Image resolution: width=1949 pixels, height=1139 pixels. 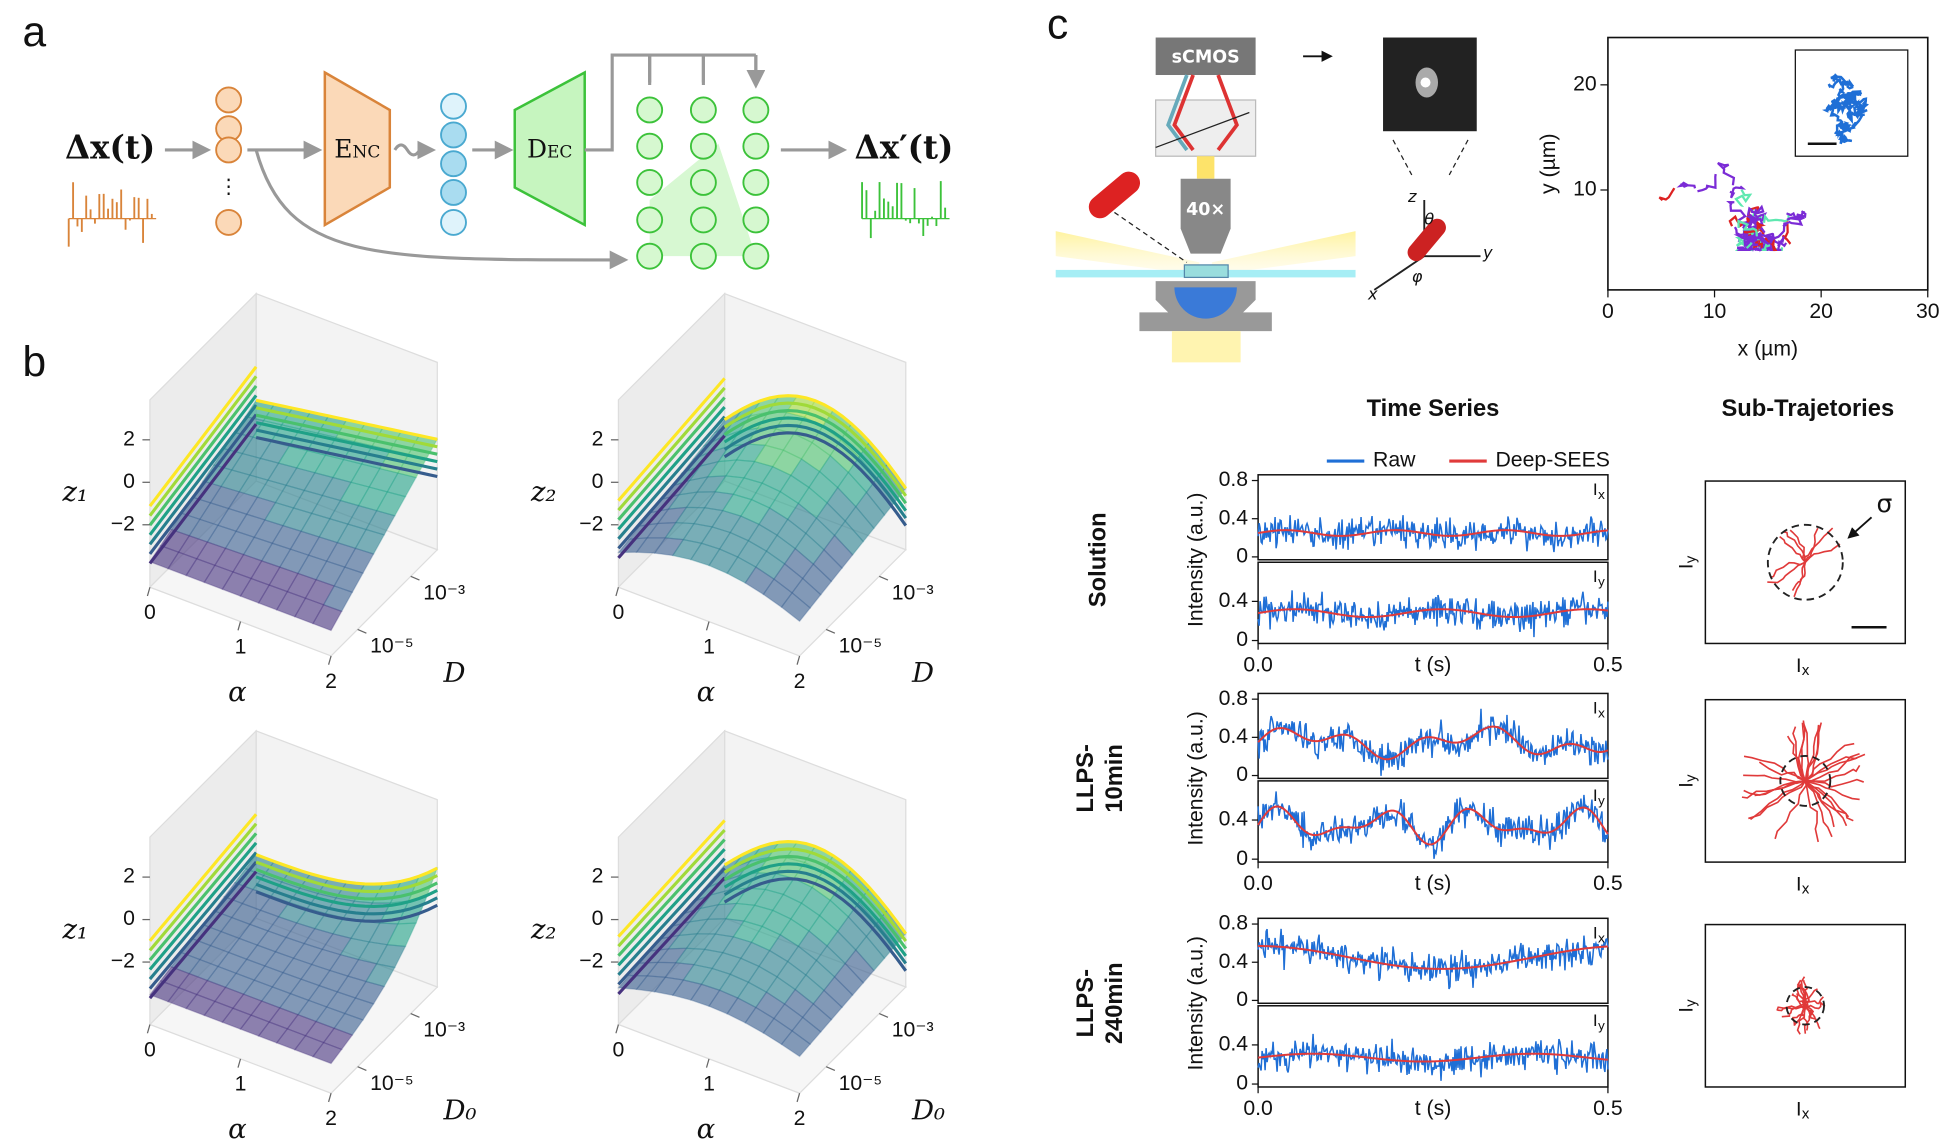 What do you see at coordinates (1599, 578) in the screenshot?
I see `channel-label: Iy` at bounding box center [1599, 578].